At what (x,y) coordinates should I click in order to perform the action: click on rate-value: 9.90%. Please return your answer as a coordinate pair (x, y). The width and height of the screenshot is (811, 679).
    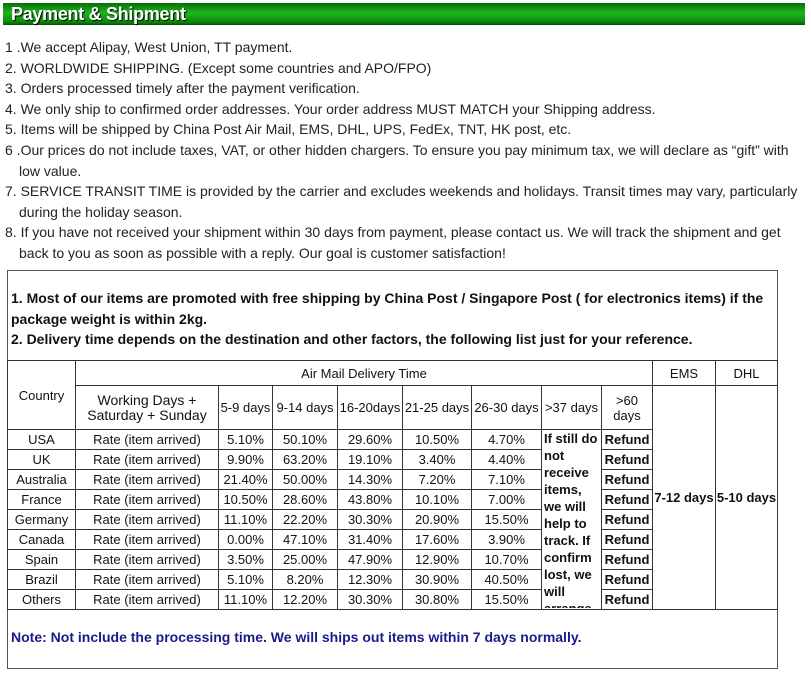
    Looking at the image, I should click on (245, 459).